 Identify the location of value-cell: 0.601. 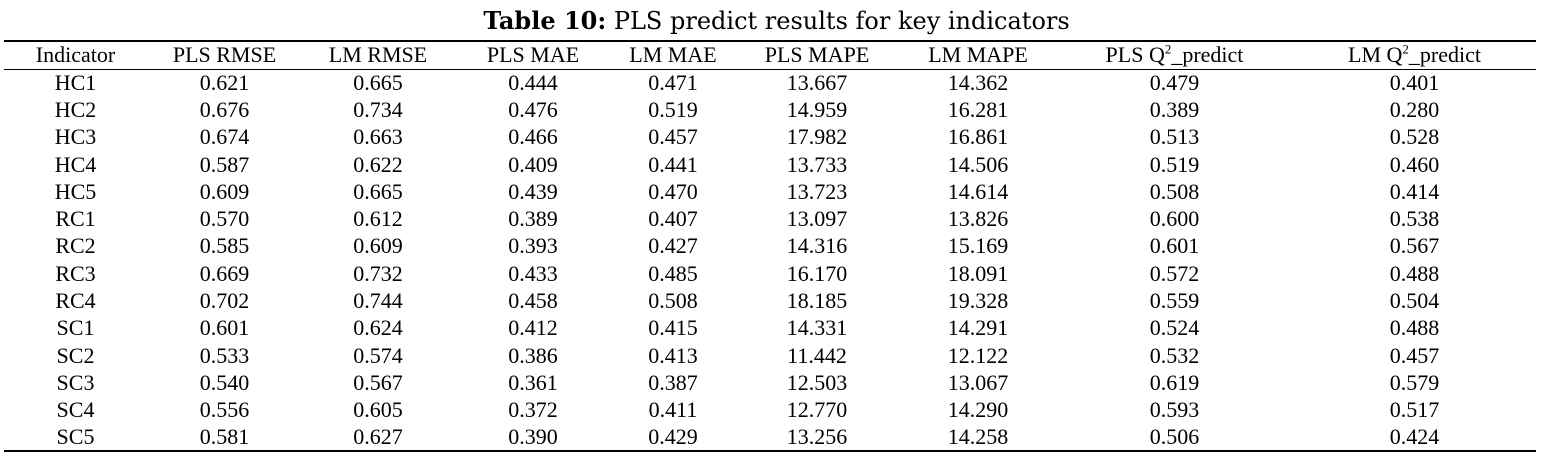
(224, 328).